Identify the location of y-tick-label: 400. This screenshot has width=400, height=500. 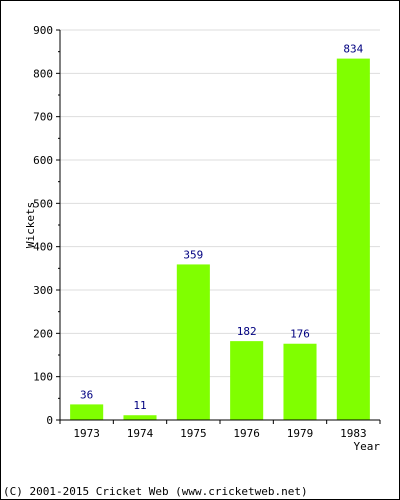
(43, 247).